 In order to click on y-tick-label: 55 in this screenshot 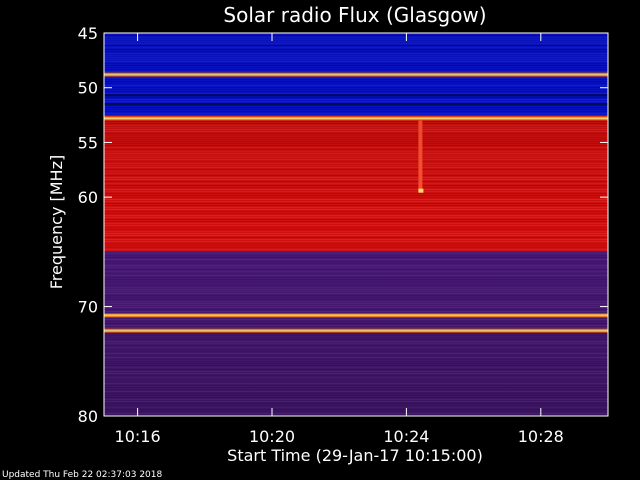, I will do `click(88, 142)`.